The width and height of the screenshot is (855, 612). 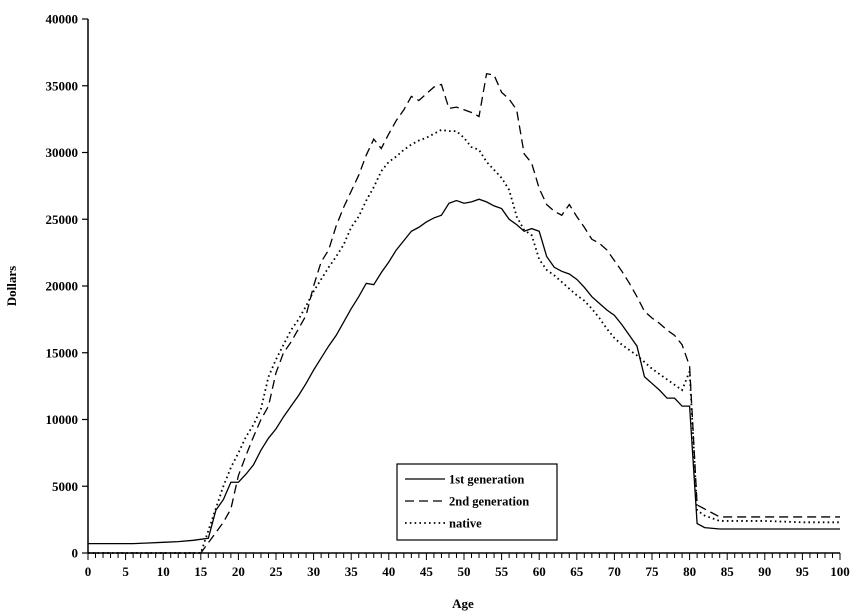 I want to click on x-tick-label: 65, so click(x=577, y=571).